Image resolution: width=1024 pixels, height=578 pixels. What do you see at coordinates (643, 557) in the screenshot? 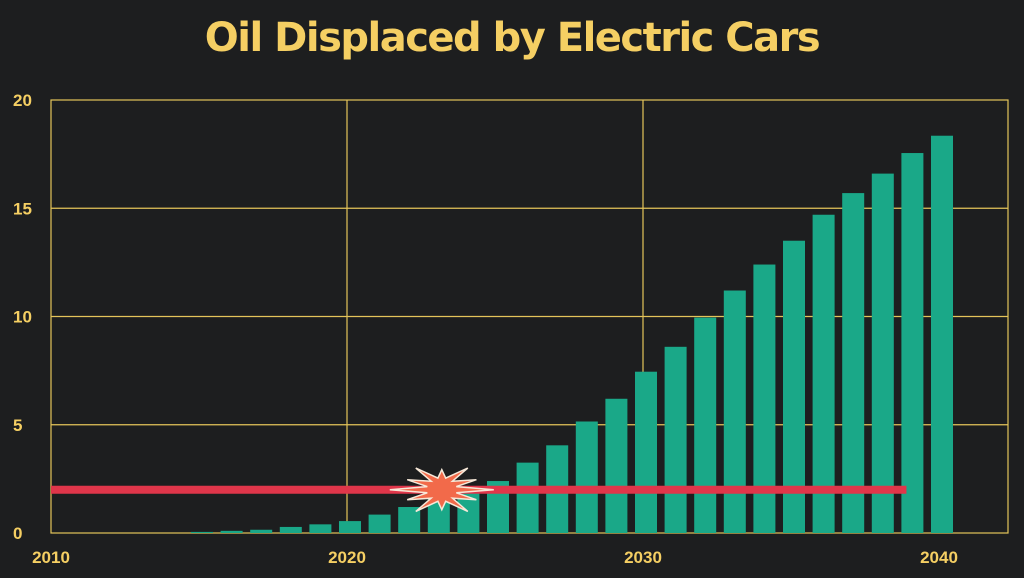
I see `x-tick-label: 2030` at bounding box center [643, 557].